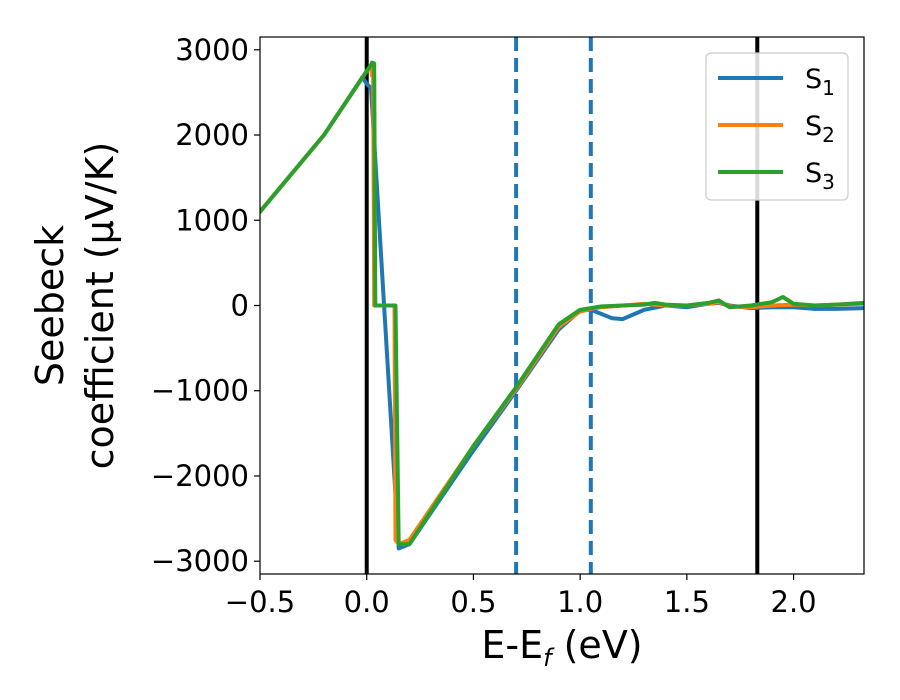  I want to click on y-tick-label: −2000, so click(200, 476).